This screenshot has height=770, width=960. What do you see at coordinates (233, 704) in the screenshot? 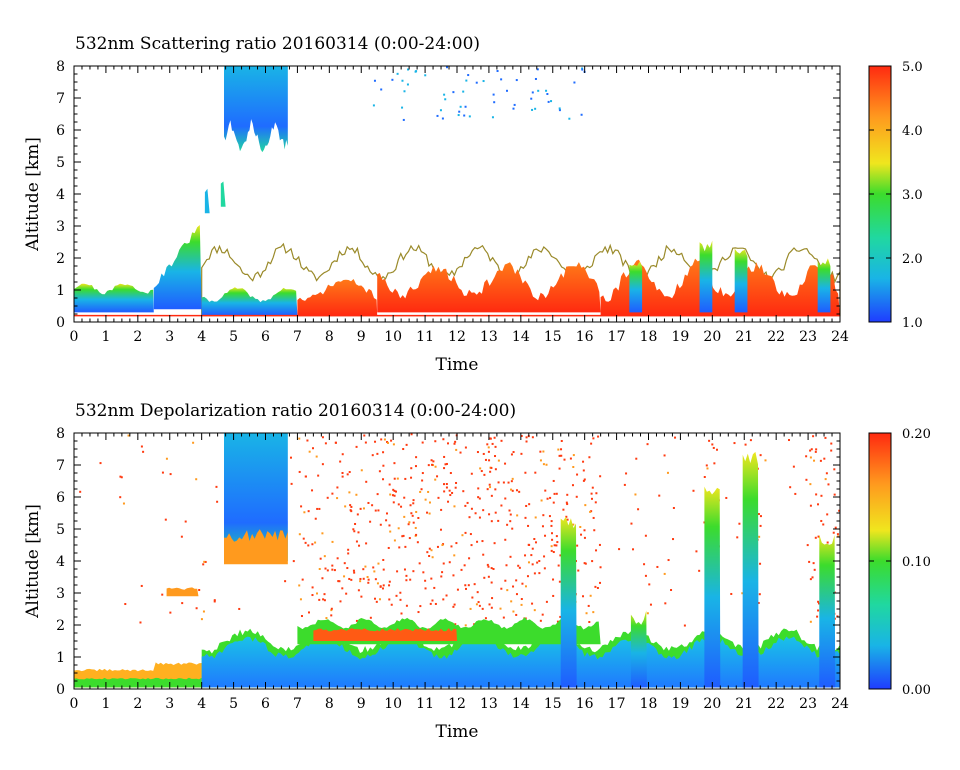
I see `x-tick-label: 5` at bounding box center [233, 704].